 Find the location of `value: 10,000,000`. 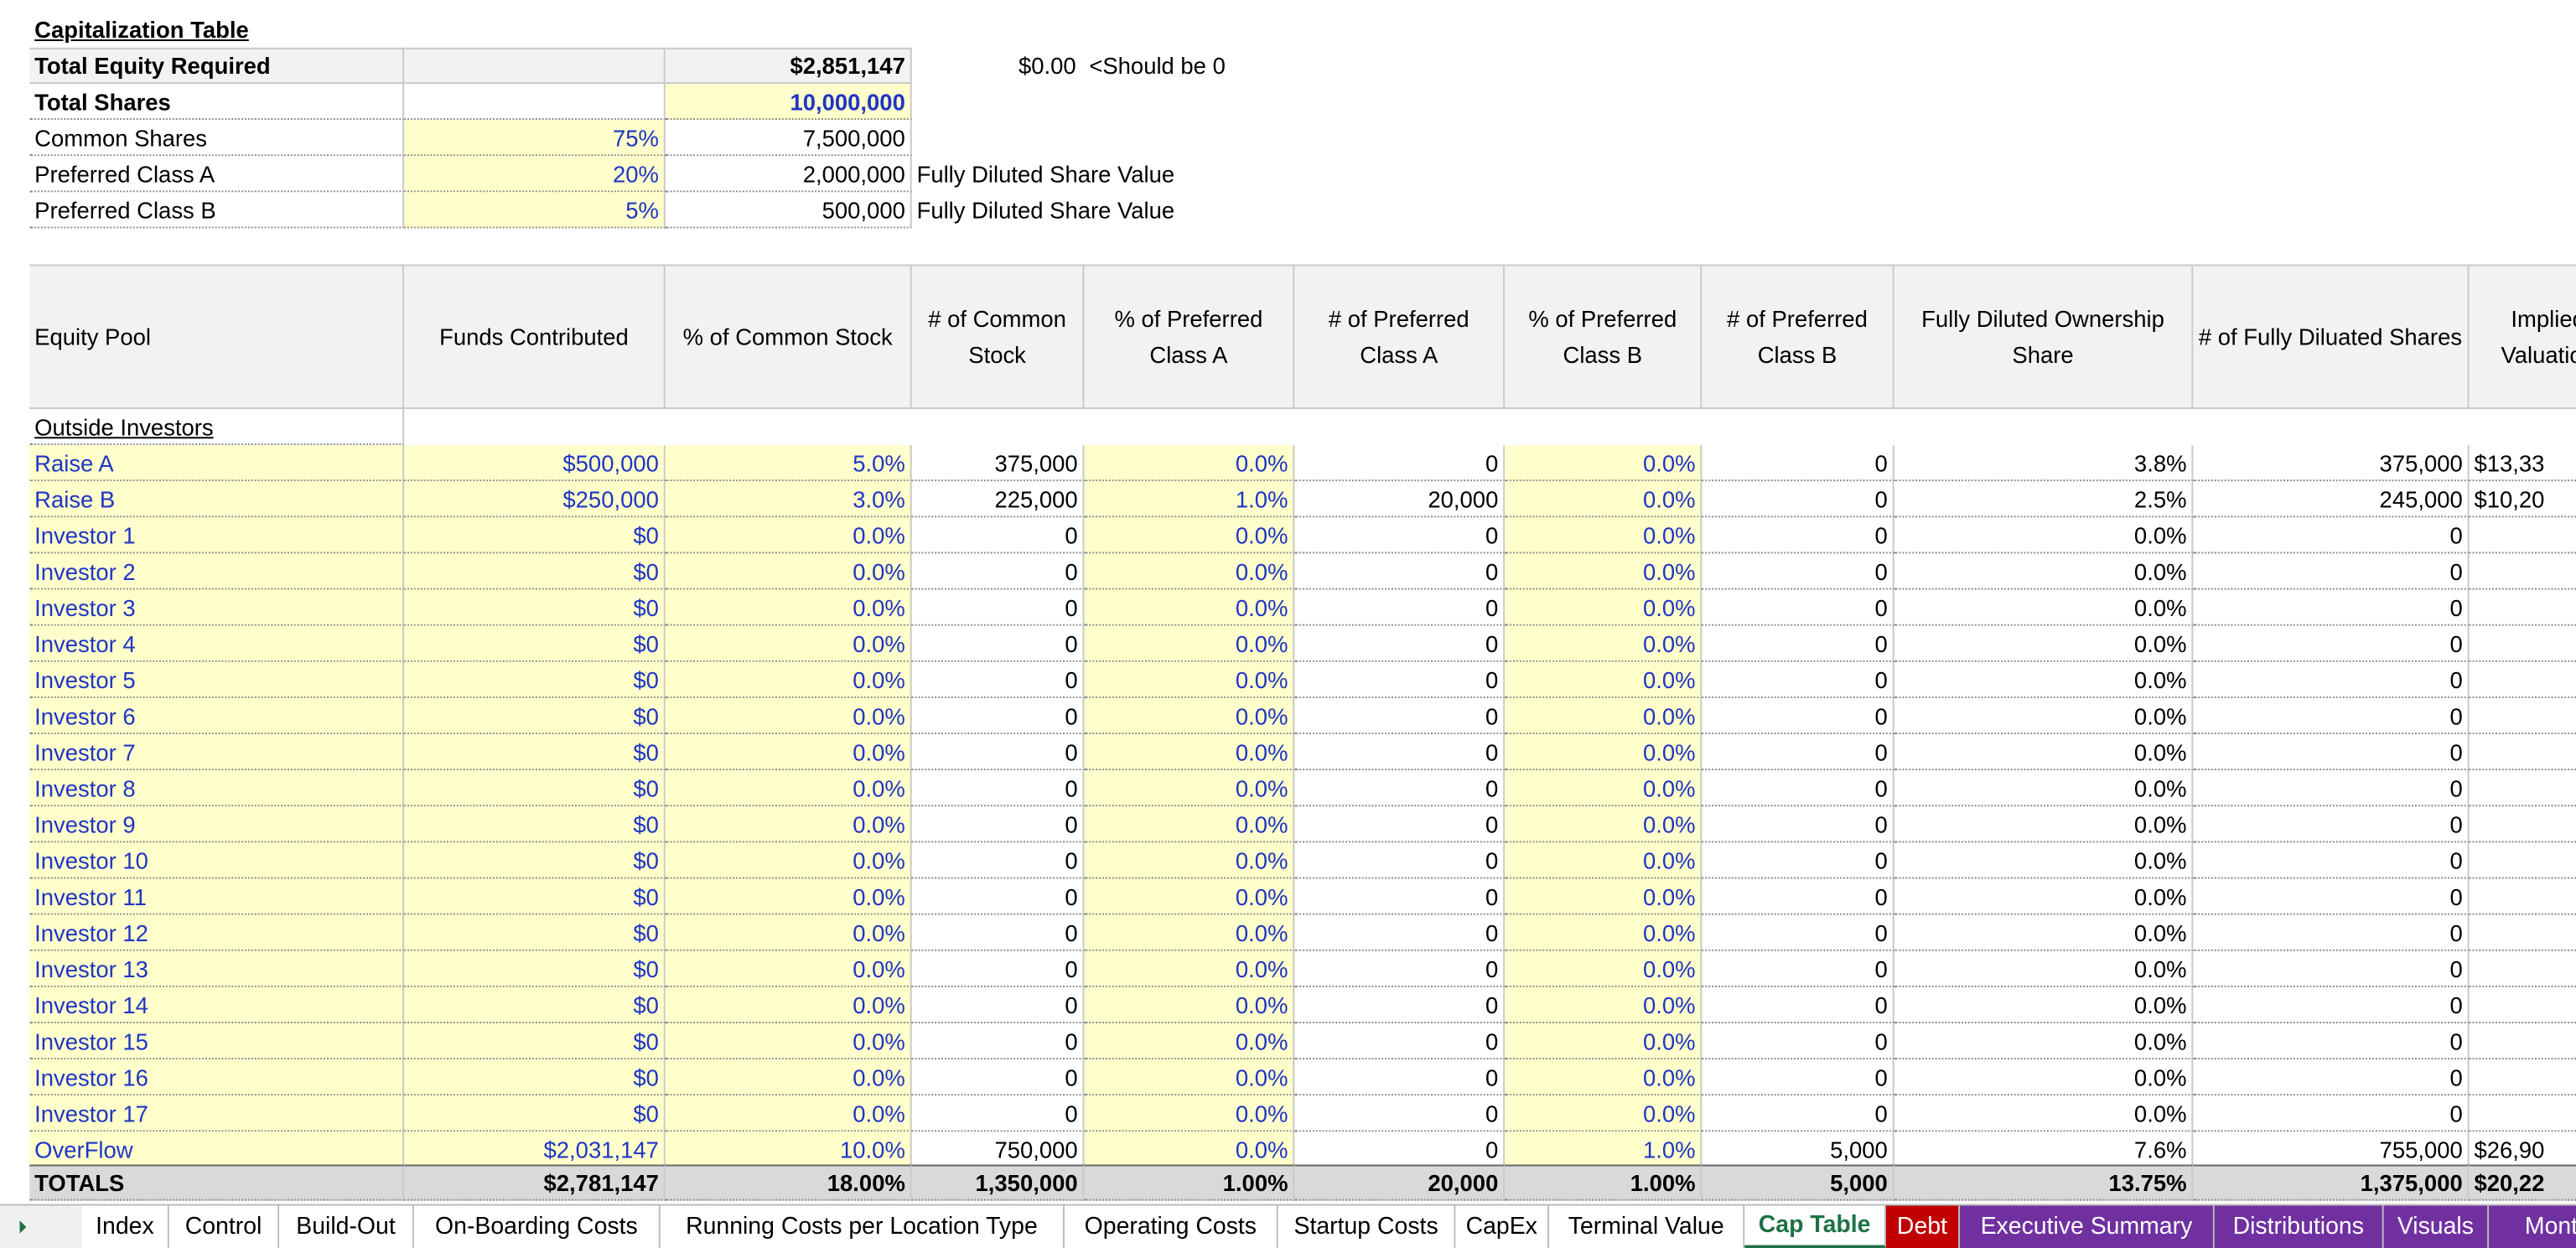

value: 10,000,000 is located at coordinates (788, 102).